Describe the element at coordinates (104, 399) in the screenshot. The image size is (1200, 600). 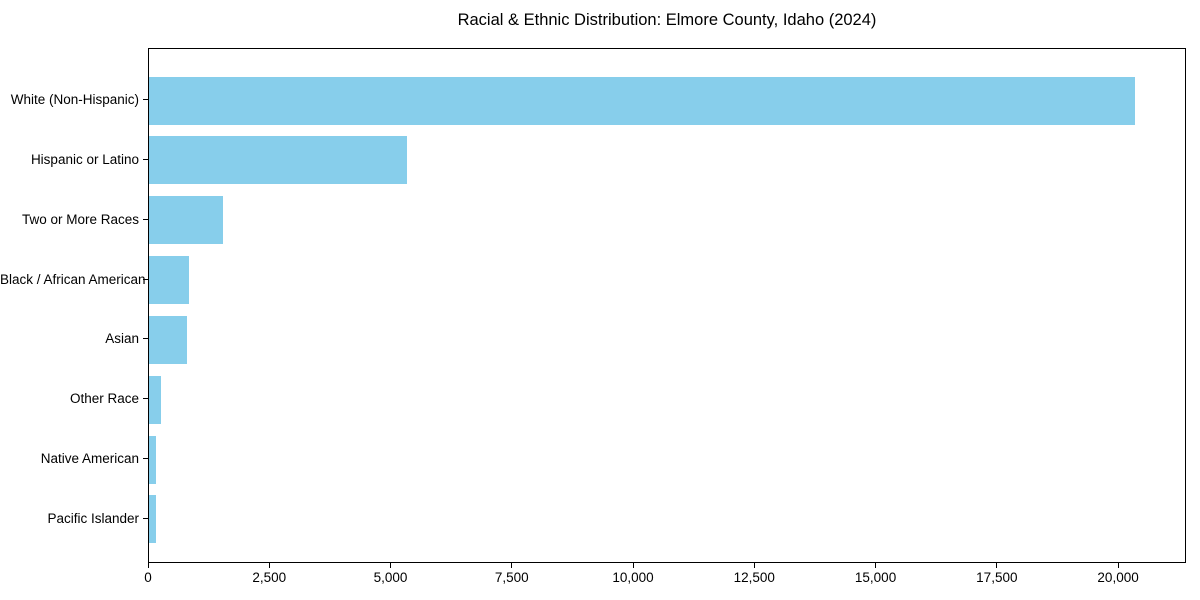
I see `y-tick-label-other-race: Other Race` at that location.